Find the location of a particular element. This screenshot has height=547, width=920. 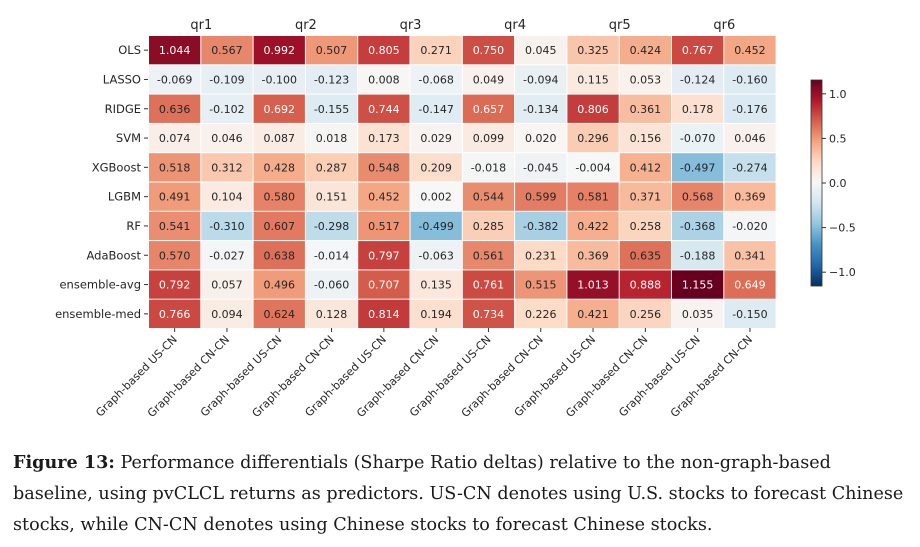

cell-value-label: -0.274 is located at coordinates (749, 167).